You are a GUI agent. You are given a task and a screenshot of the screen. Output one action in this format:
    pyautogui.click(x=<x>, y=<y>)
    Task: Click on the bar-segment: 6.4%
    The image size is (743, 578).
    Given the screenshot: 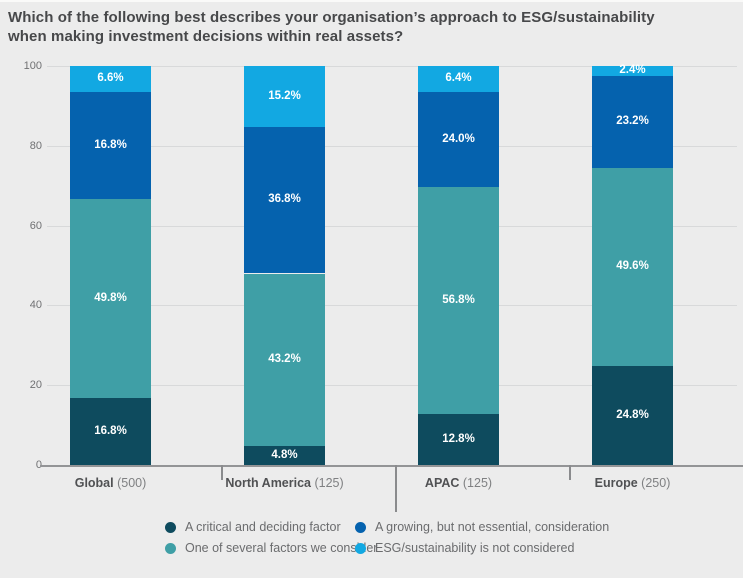 What is the action you would take?
    pyautogui.click(x=458, y=79)
    